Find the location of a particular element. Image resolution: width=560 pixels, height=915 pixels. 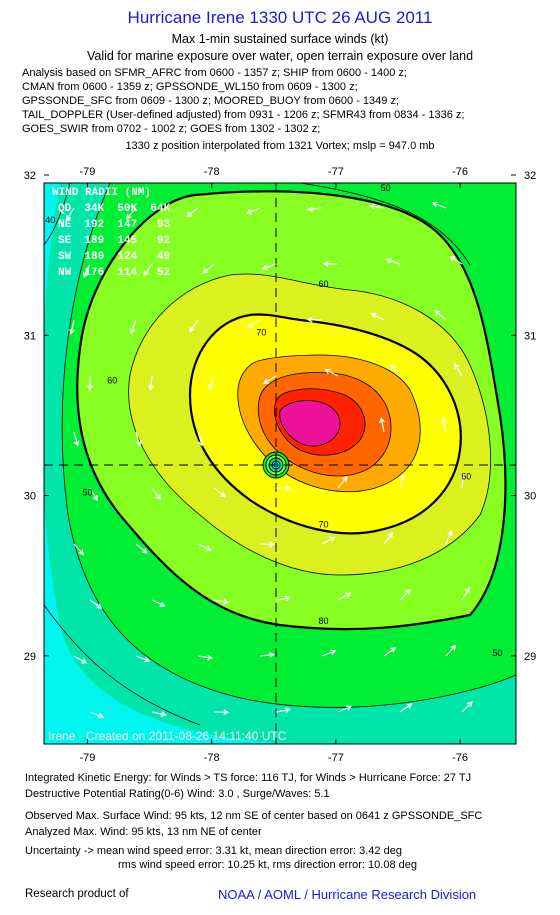

wind-radii-row: NW 176 114 52 is located at coordinates (114, 273).